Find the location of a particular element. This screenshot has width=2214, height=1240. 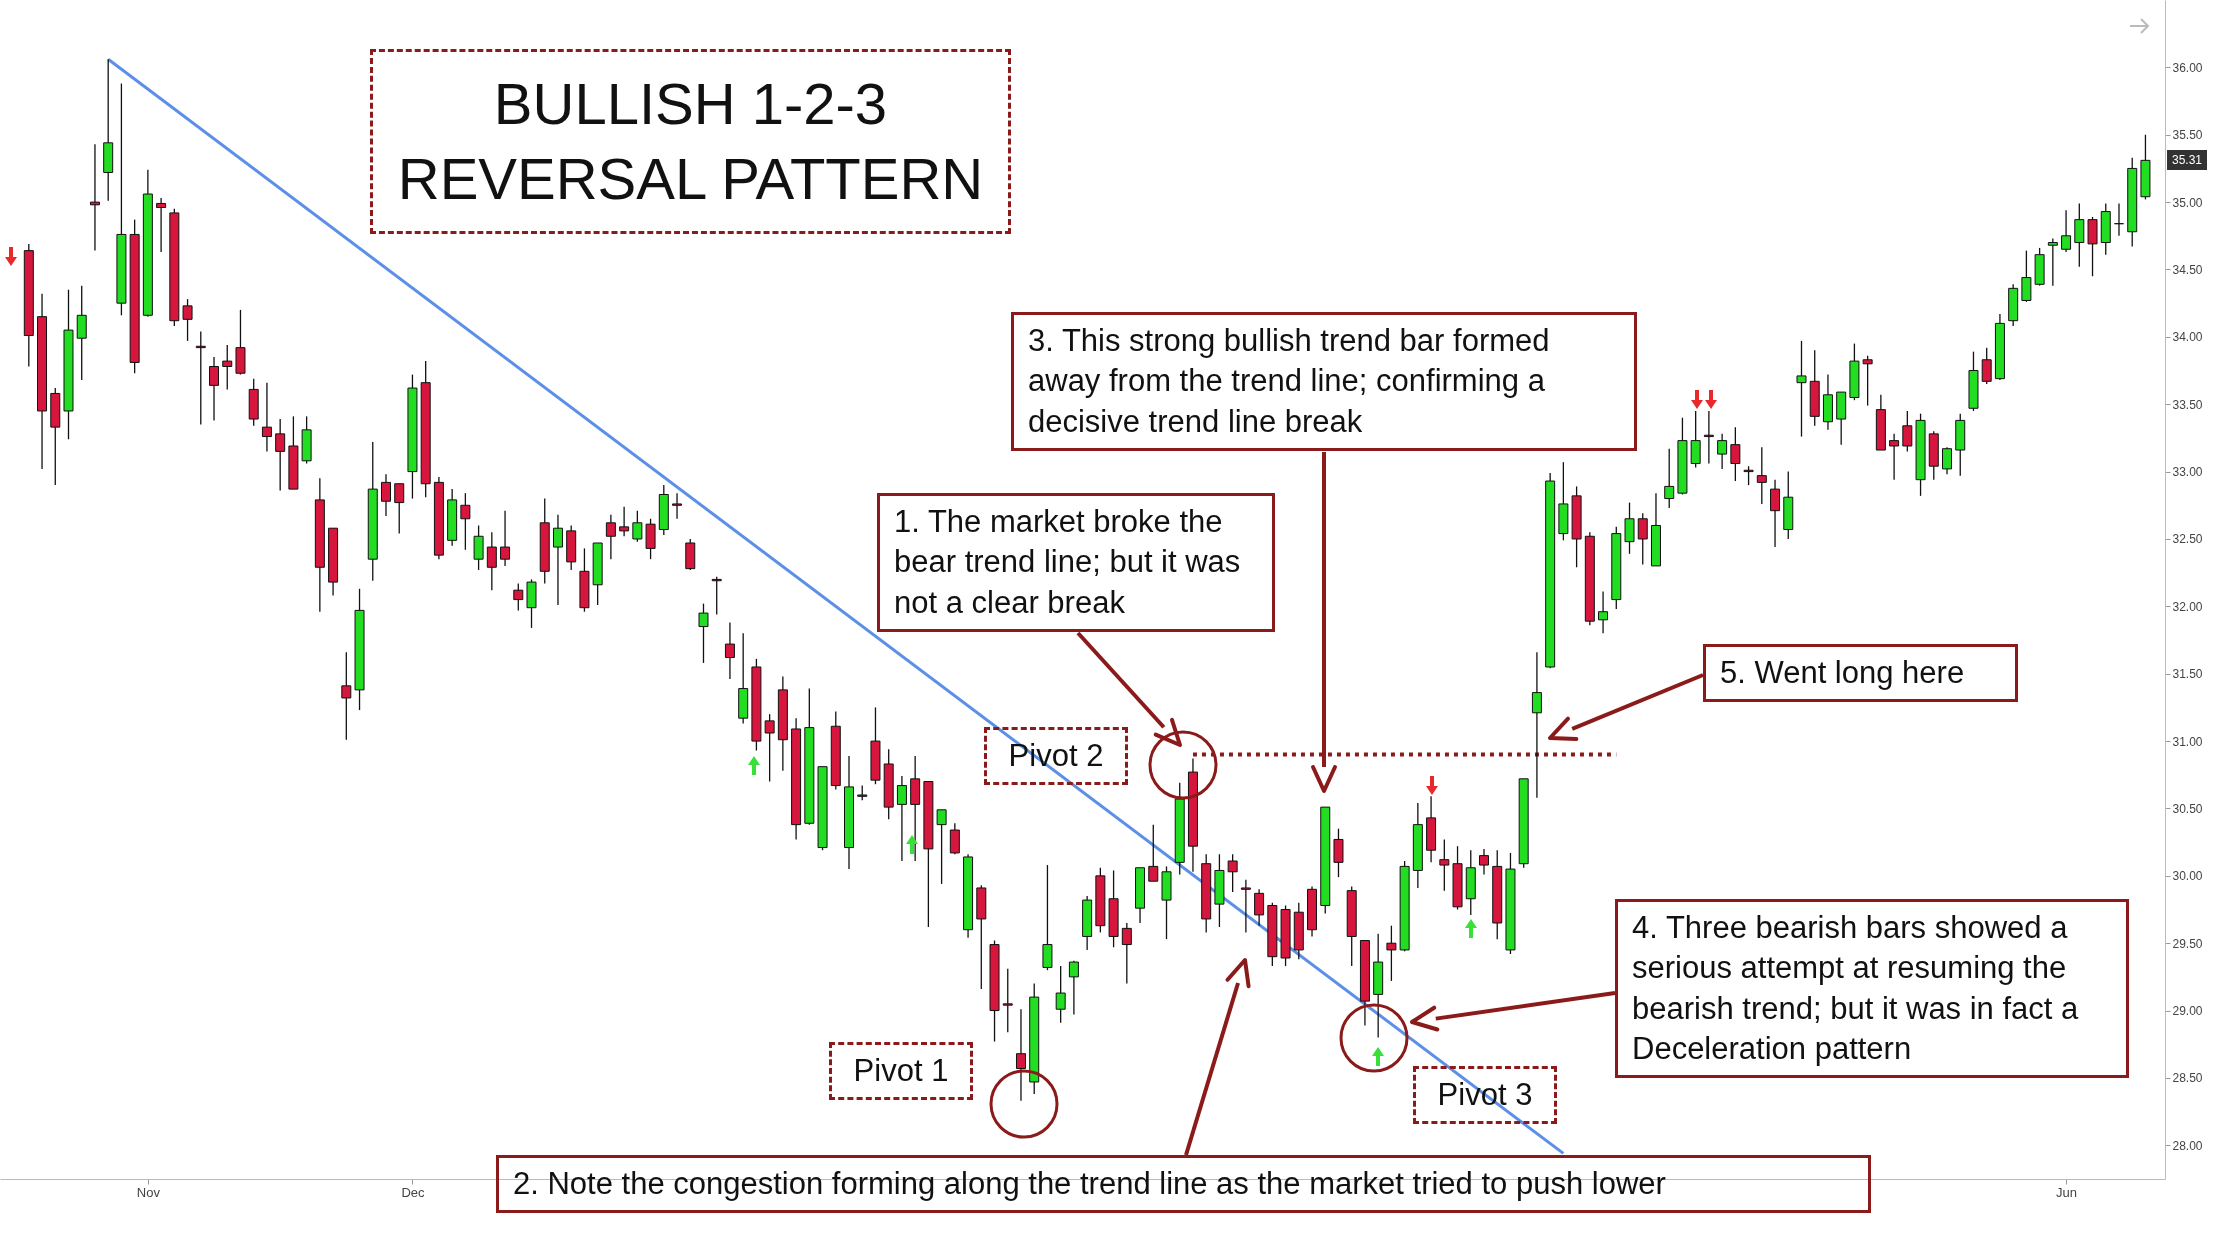

annotation: Pivot 1 is located at coordinates (901, 1071).